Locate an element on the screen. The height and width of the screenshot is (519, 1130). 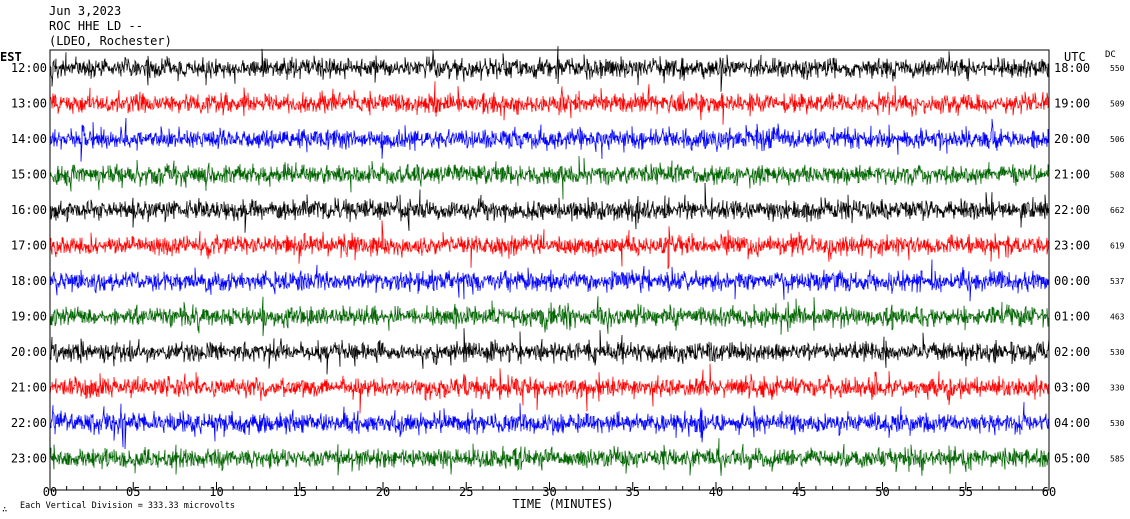
utc-label: 23:00 is located at coordinates (1072, 246).